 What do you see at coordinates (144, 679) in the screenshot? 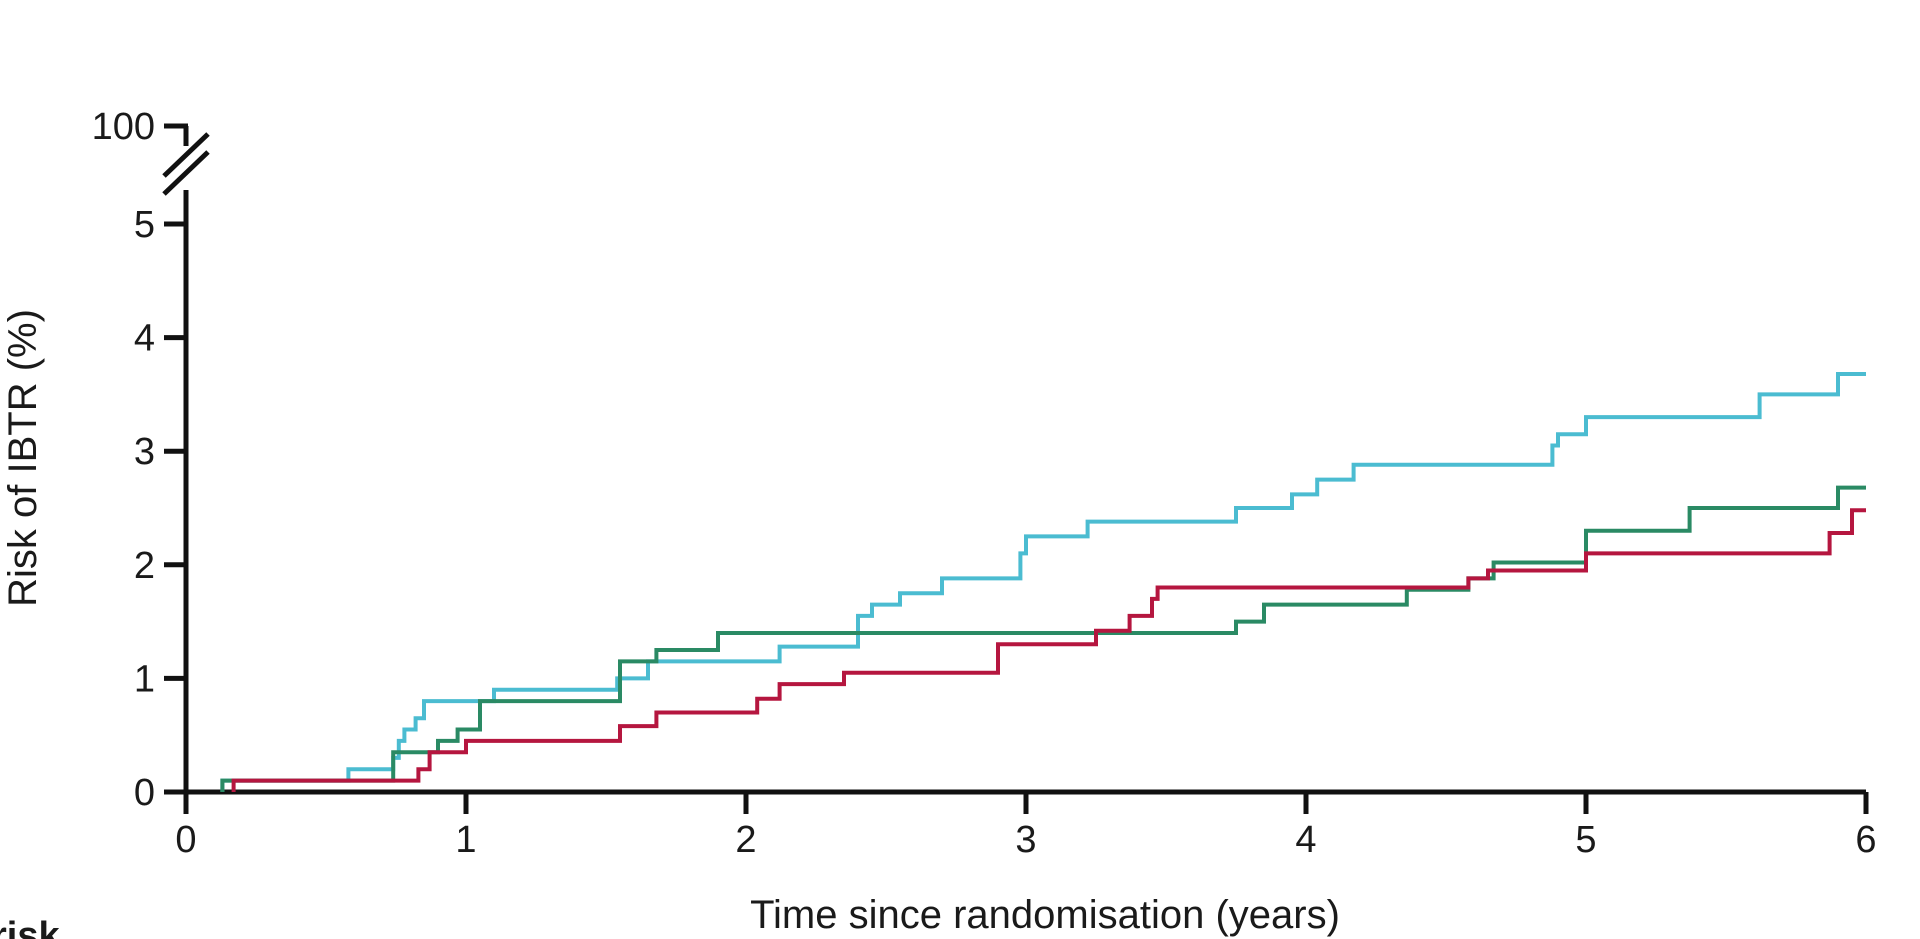
I see `y-tick-label: 1` at bounding box center [144, 679].